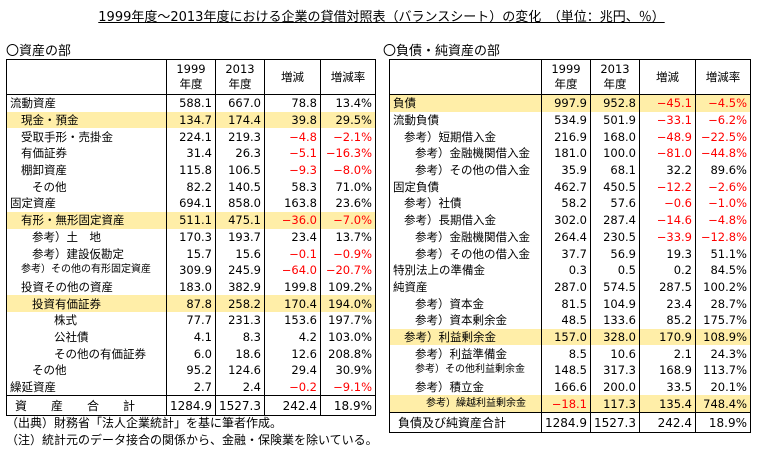 The height and width of the screenshot is (455, 763). Describe the element at coordinates (240, 237) in the screenshot. I see `cell-v2013: 193.7` at that location.